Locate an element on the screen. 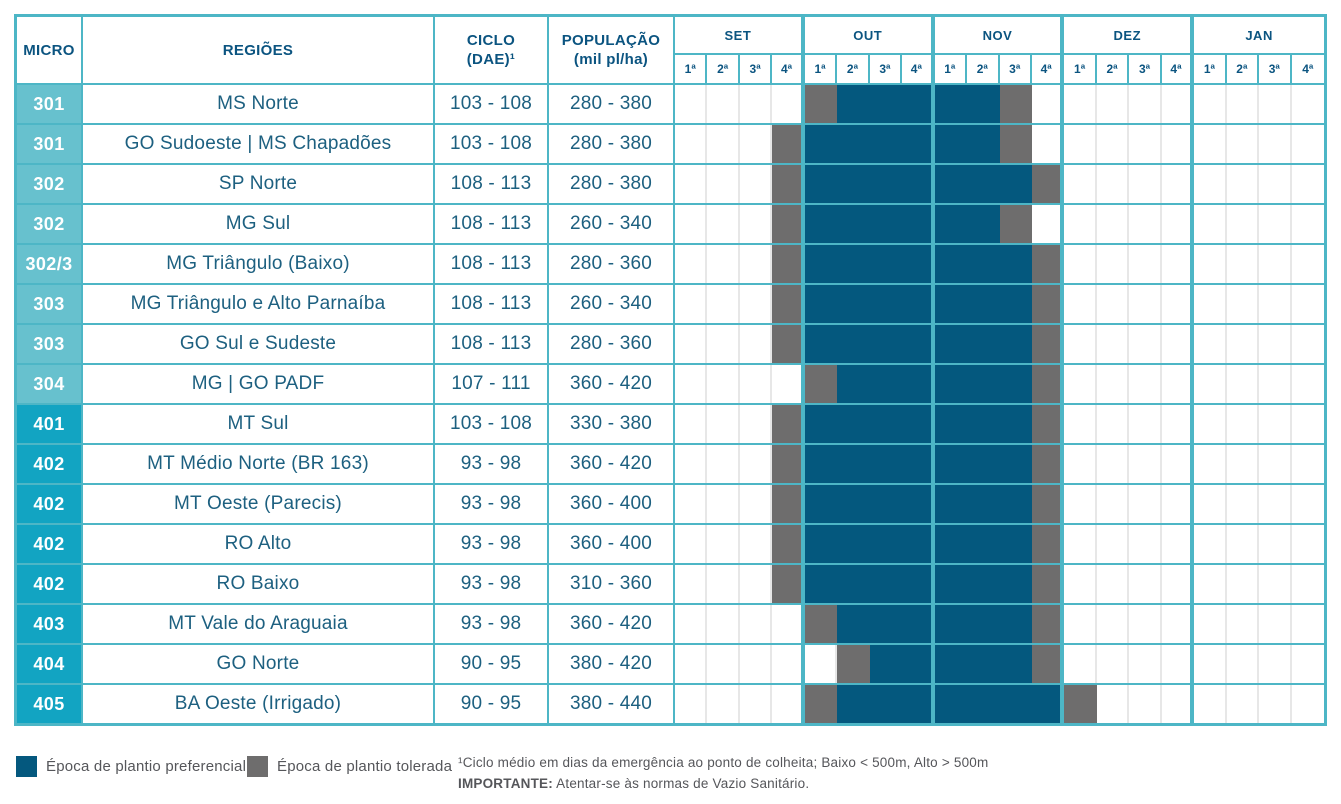 The width and height of the screenshot is (1341, 804). micro-code: 301 is located at coordinates (49, 104).